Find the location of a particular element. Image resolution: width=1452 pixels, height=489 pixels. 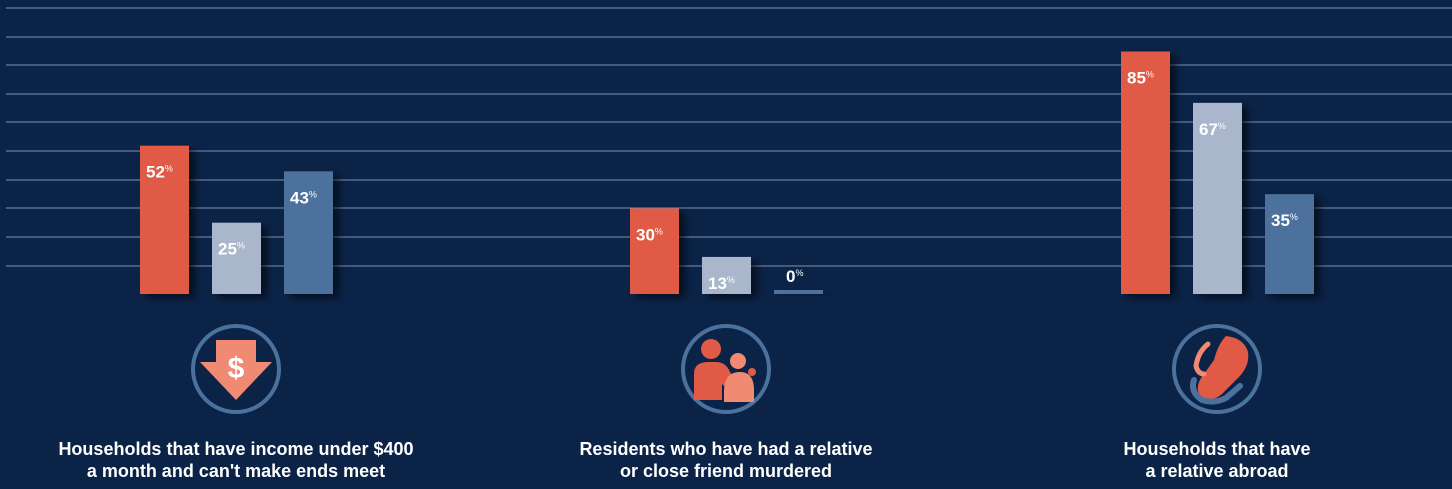

category-label-2-line-2: or close friend murdered is located at coordinates (726, 471).